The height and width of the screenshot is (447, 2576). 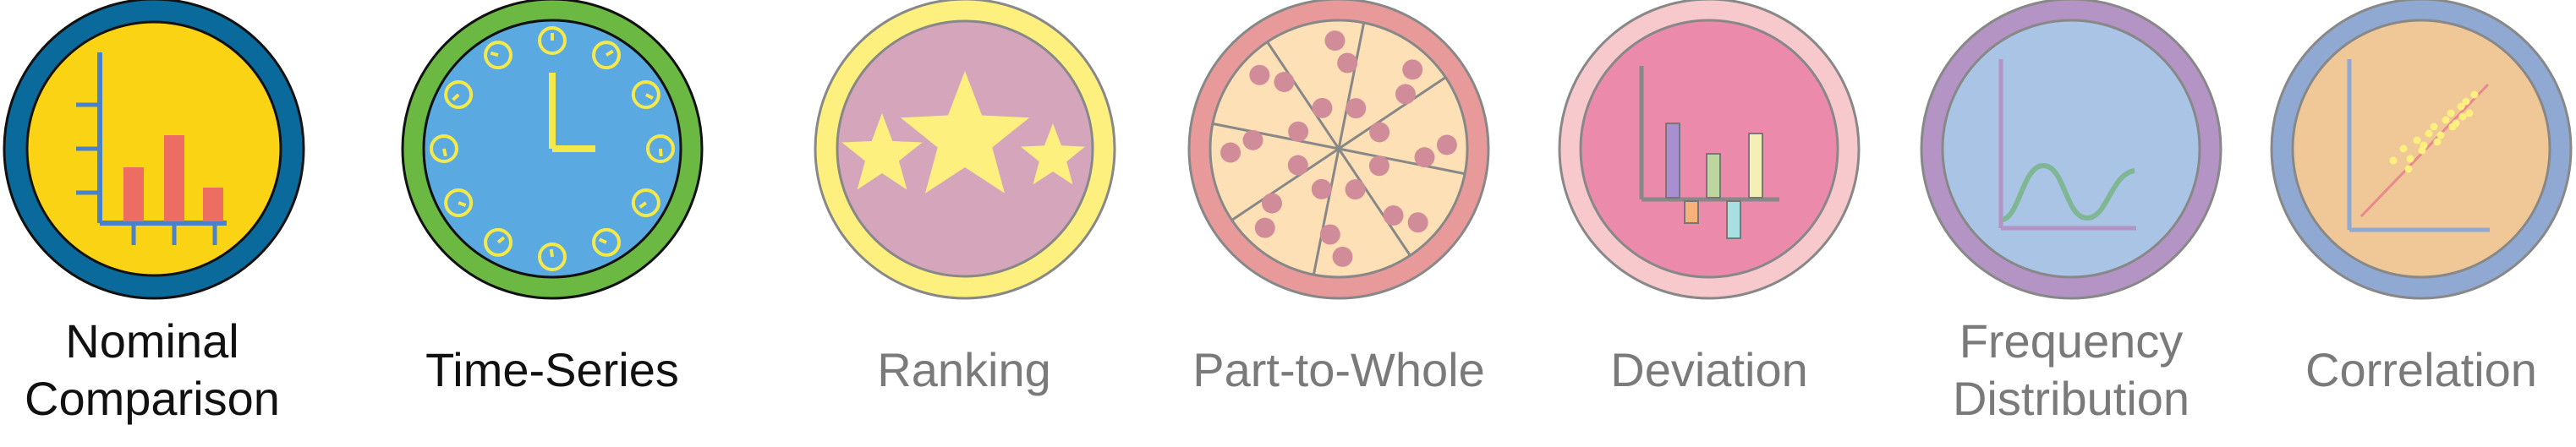 What do you see at coordinates (964, 370) in the screenshot?
I see `label-ranking: Ranking` at bounding box center [964, 370].